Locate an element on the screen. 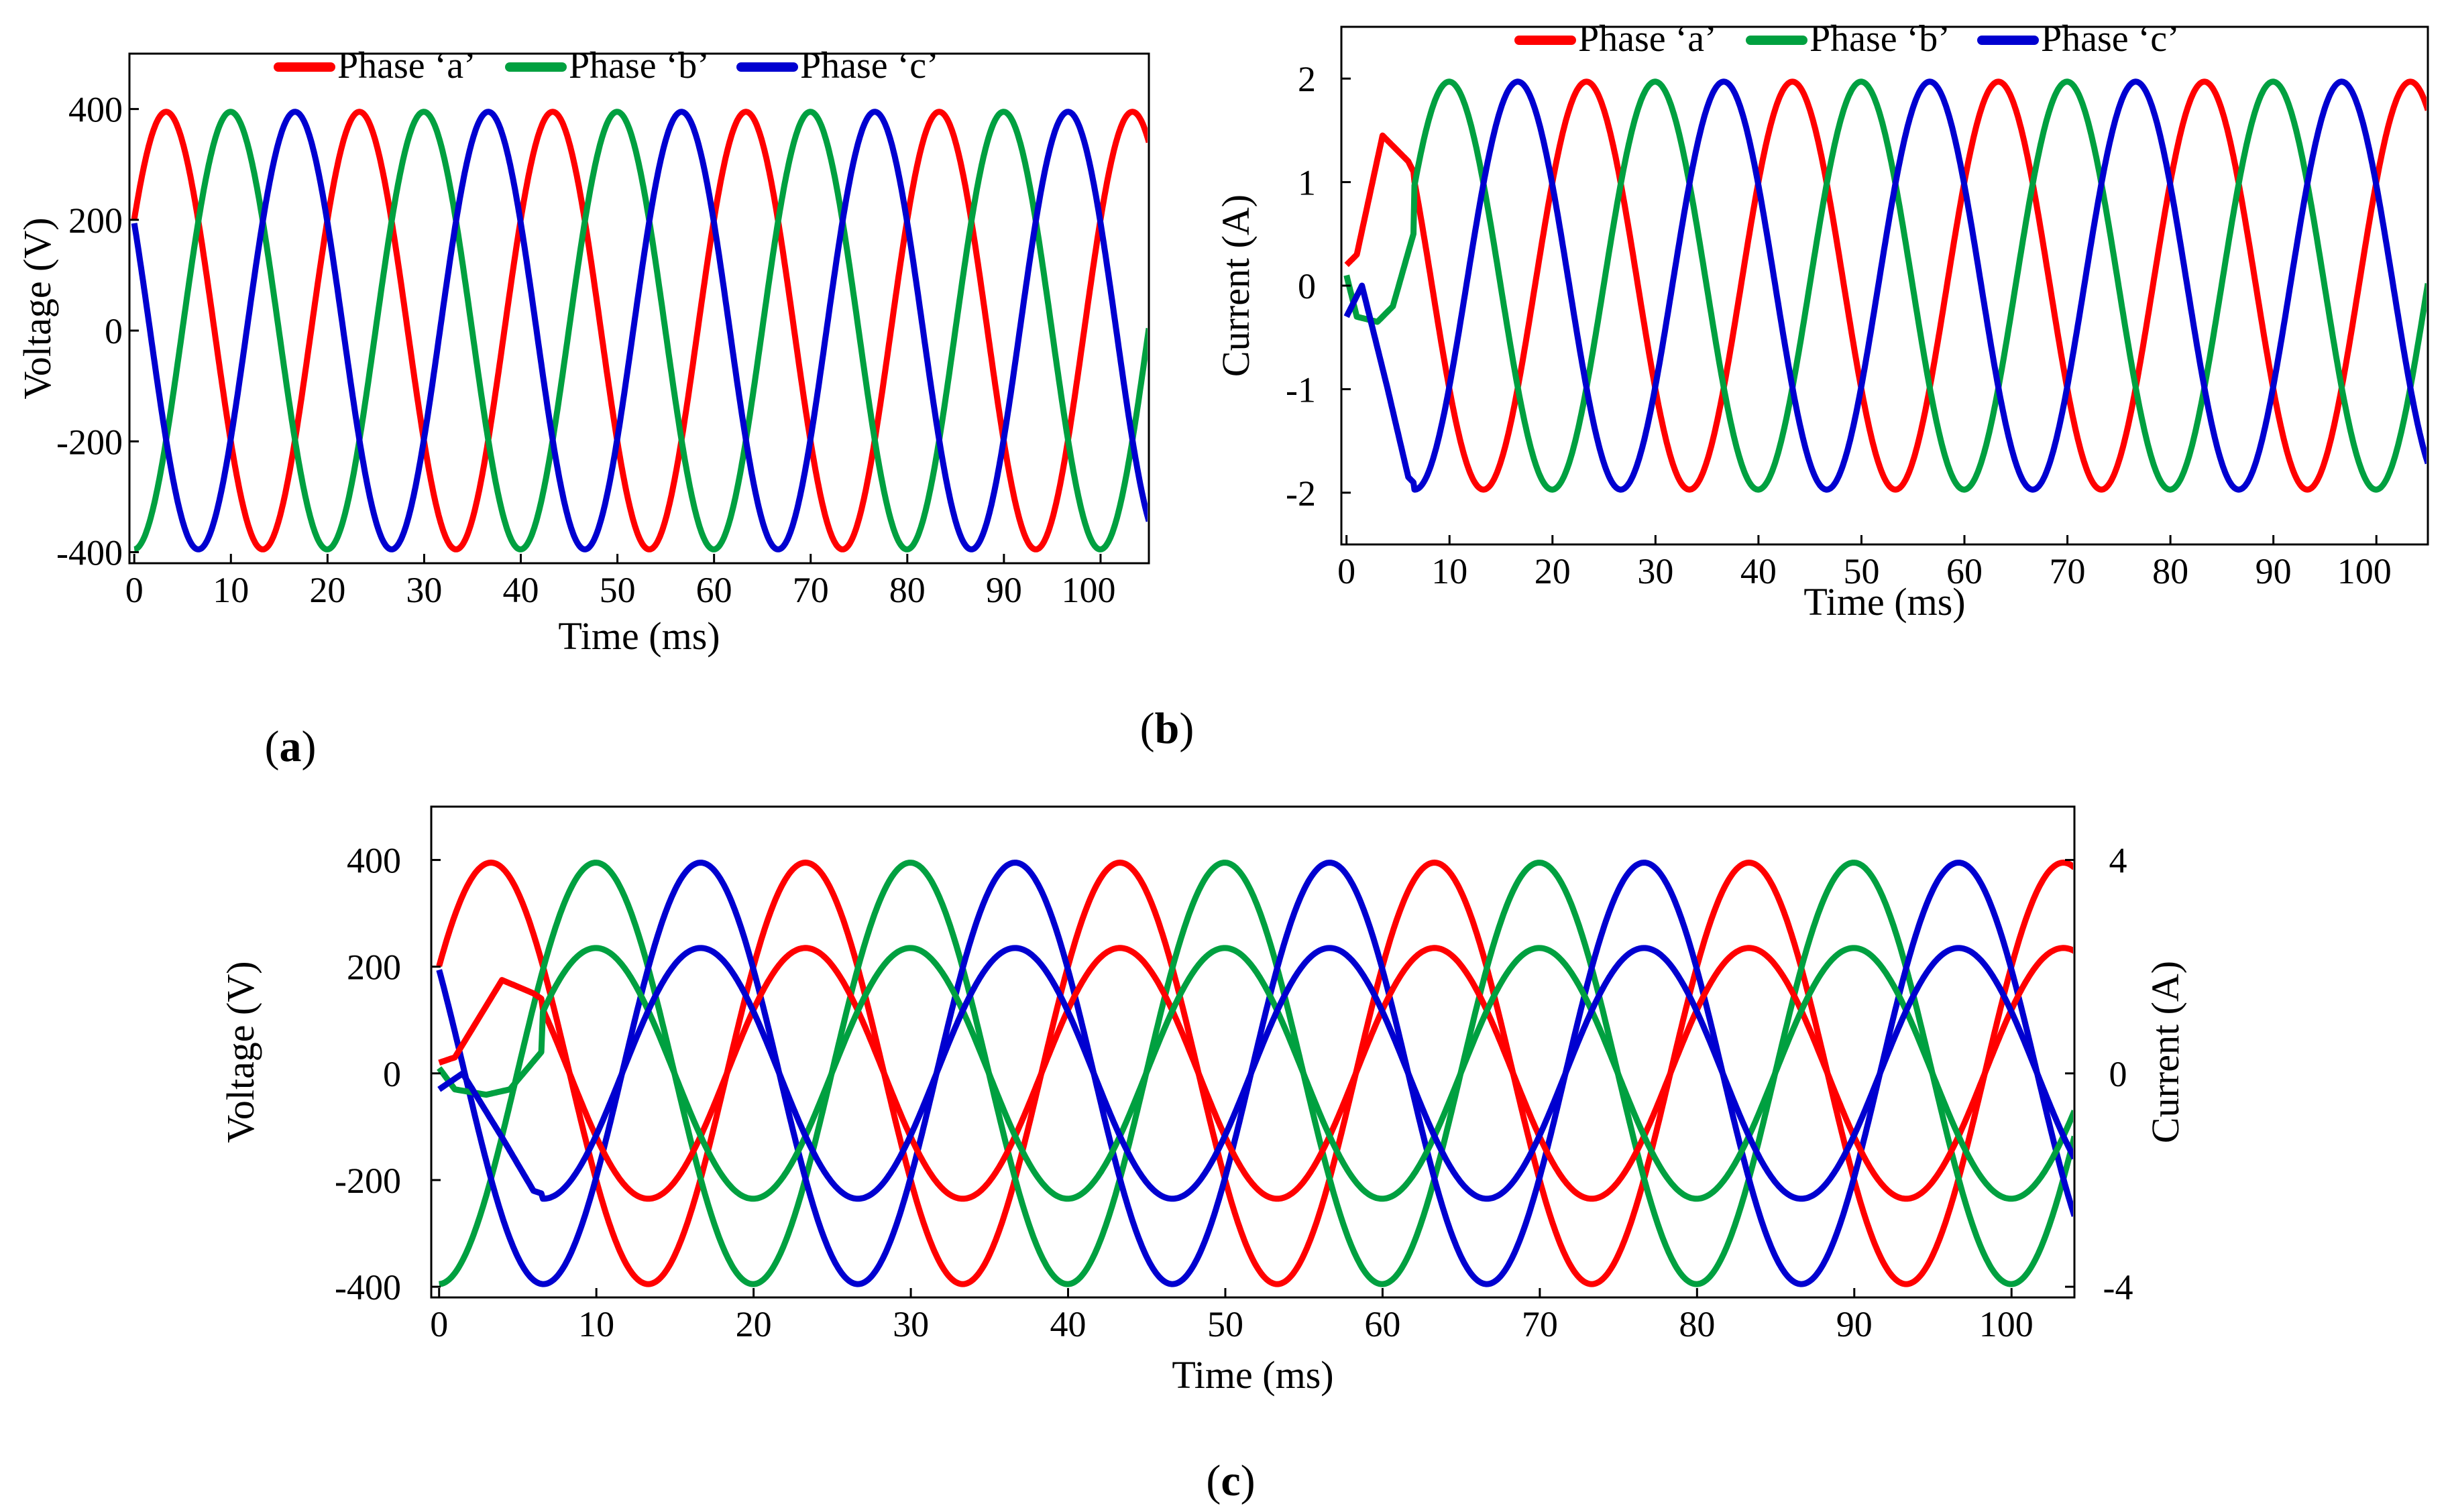 The width and height of the screenshot is (2450, 1512). series-line-current-phase-b is located at coordinates (1255, 1074).